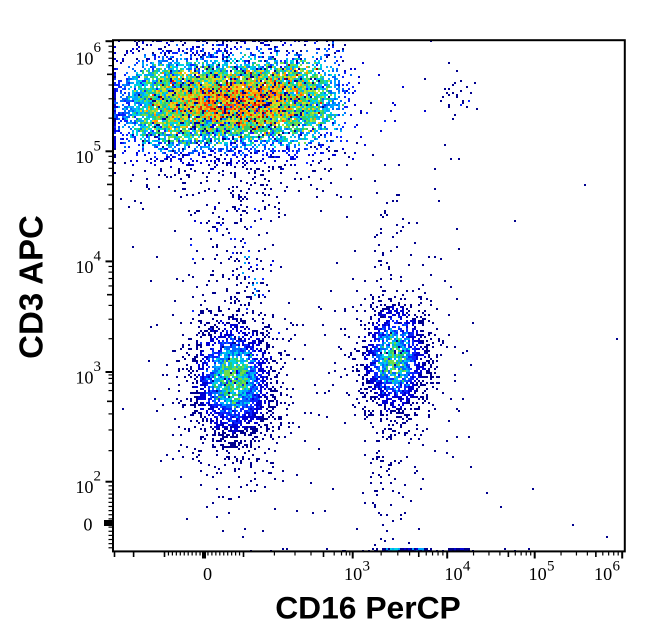 Image resolution: width=646 pixels, height=641 pixels. What do you see at coordinates (368, 608) in the screenshot?
I see `svg-text: CD16 PerCP` at bounding box center [368, 608].